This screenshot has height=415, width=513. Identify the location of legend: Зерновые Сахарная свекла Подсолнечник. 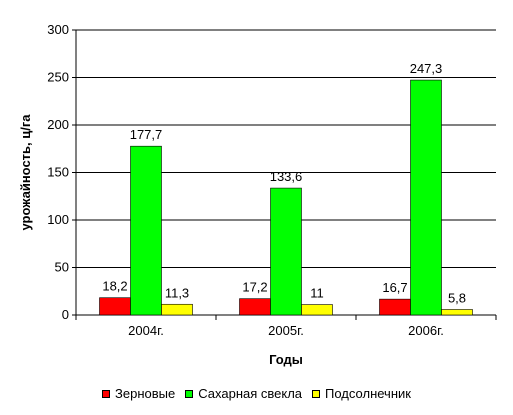
(256, 393).